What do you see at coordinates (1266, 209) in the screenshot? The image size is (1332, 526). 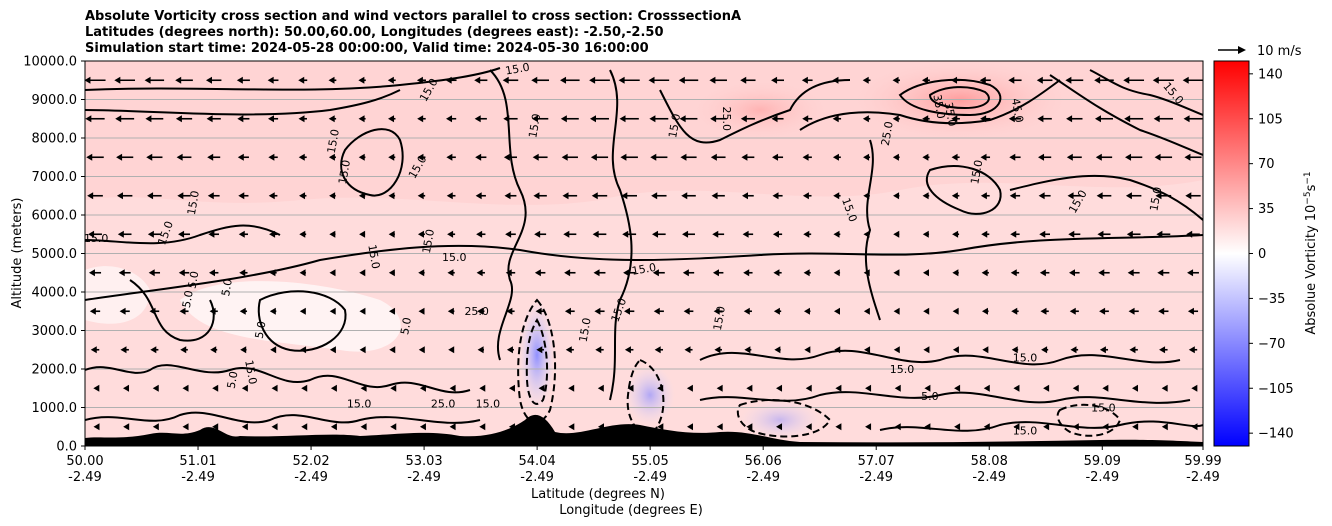 I see `colorbar-tick-label: 35` at bounding box center [1266, 209].